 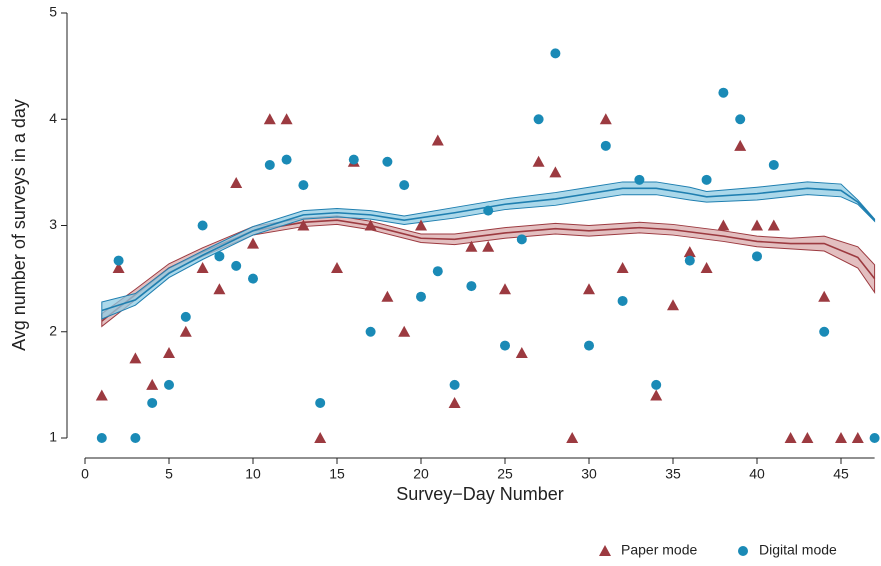 What do you see at coordinates (53, 12) in the screenshot?
I see `y-tick-label: 5` at bounding box center [53, 12].